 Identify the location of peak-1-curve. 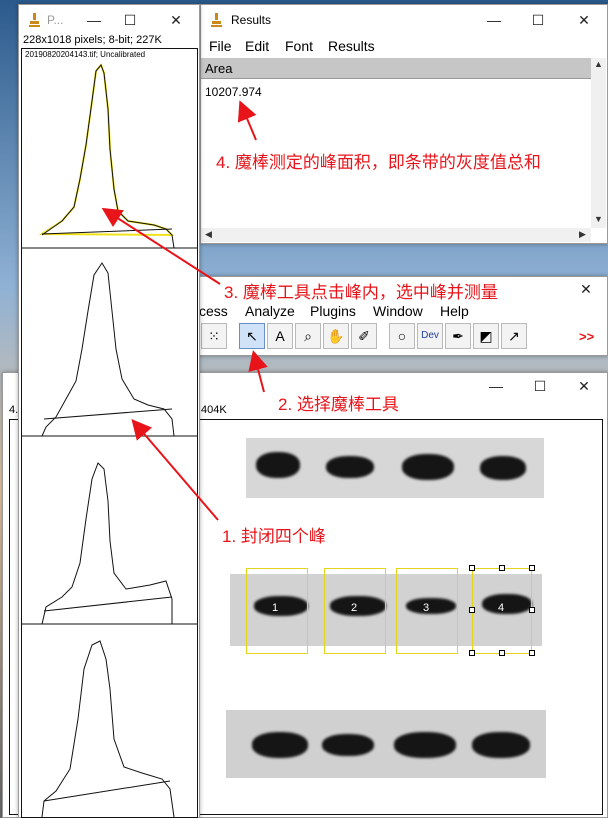
(108, 156).